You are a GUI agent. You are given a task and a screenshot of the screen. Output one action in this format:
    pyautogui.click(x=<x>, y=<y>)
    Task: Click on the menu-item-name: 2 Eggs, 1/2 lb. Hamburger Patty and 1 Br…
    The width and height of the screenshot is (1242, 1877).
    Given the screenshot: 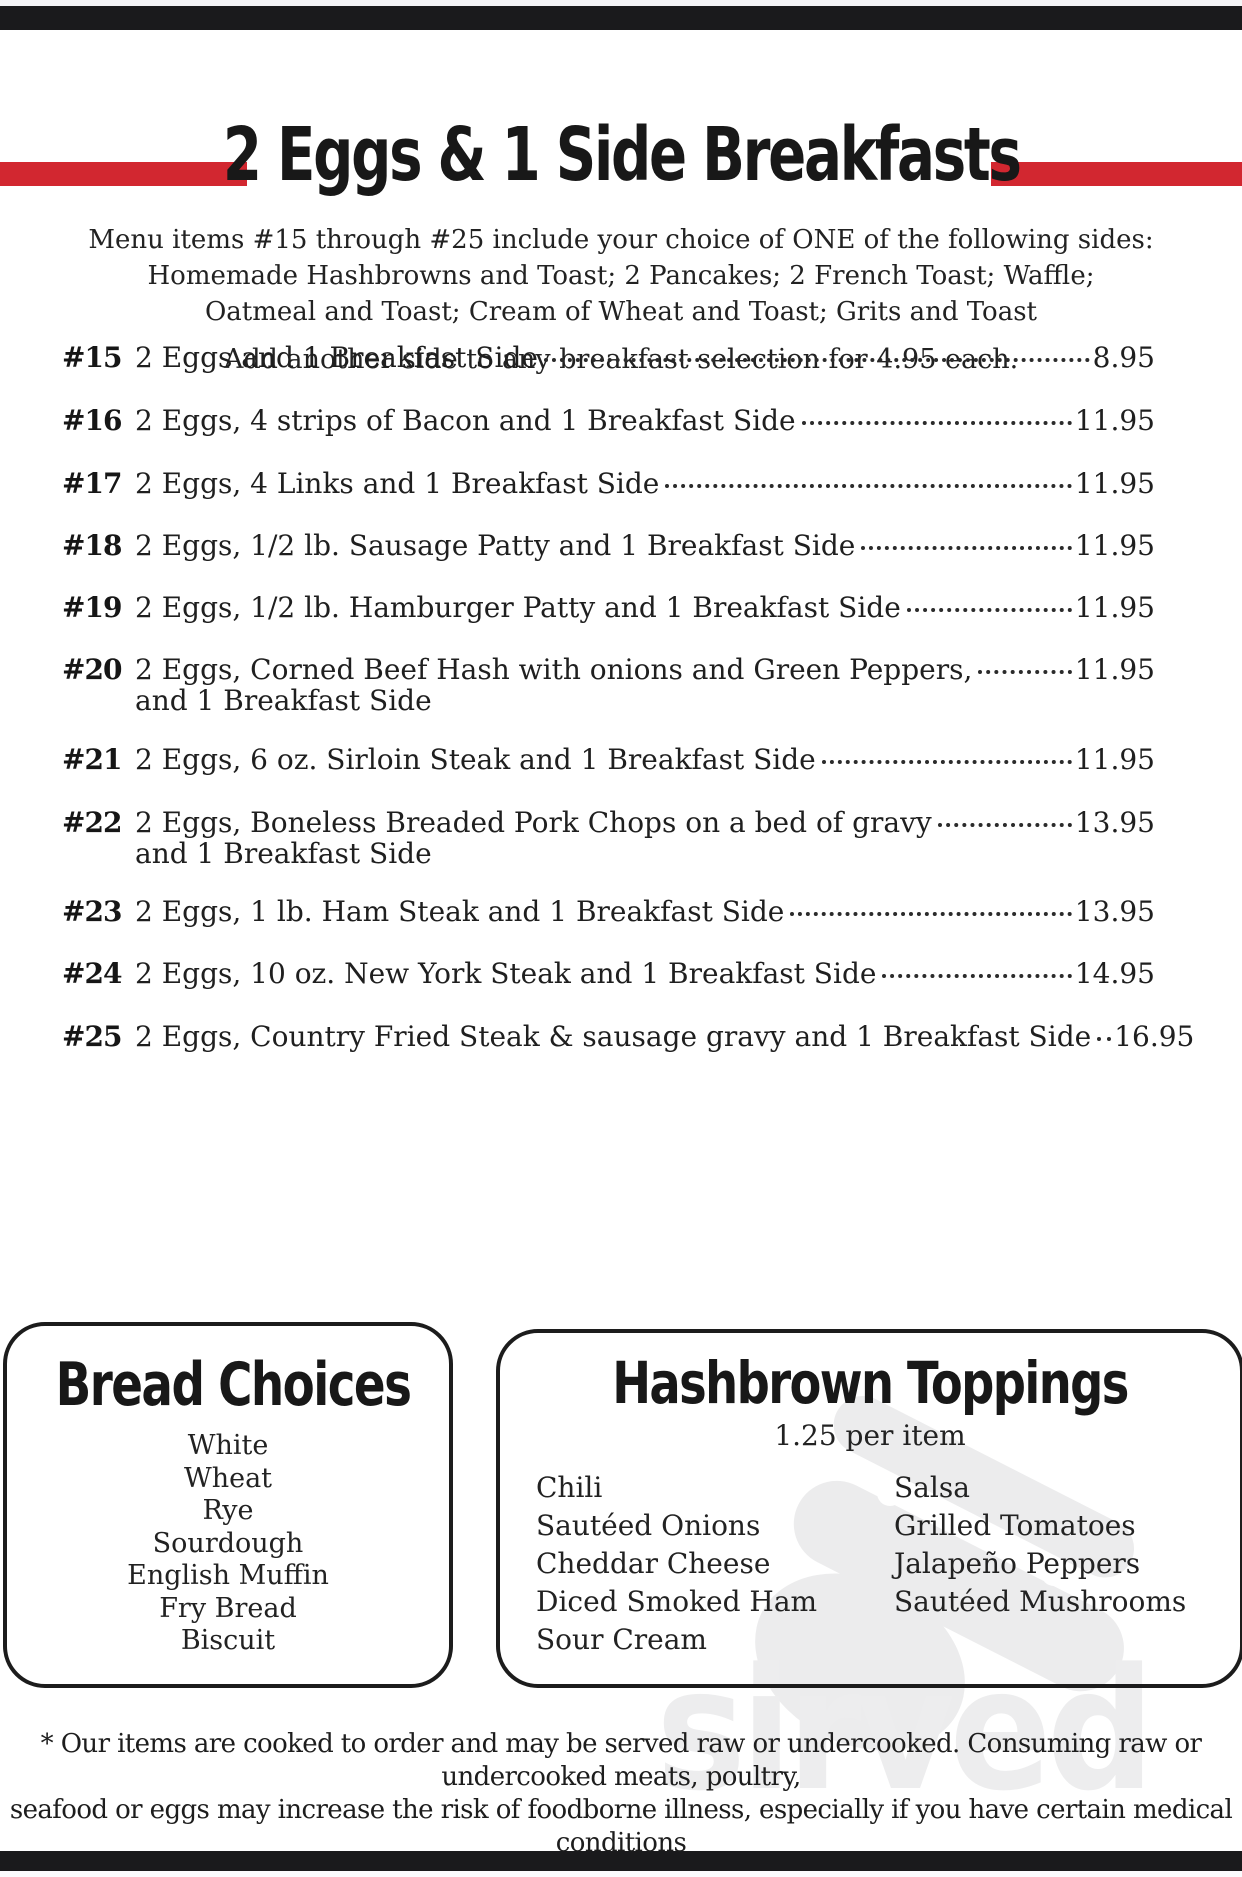 What is the action you would take?
    pyautogui.click(x=518, y=607)
    